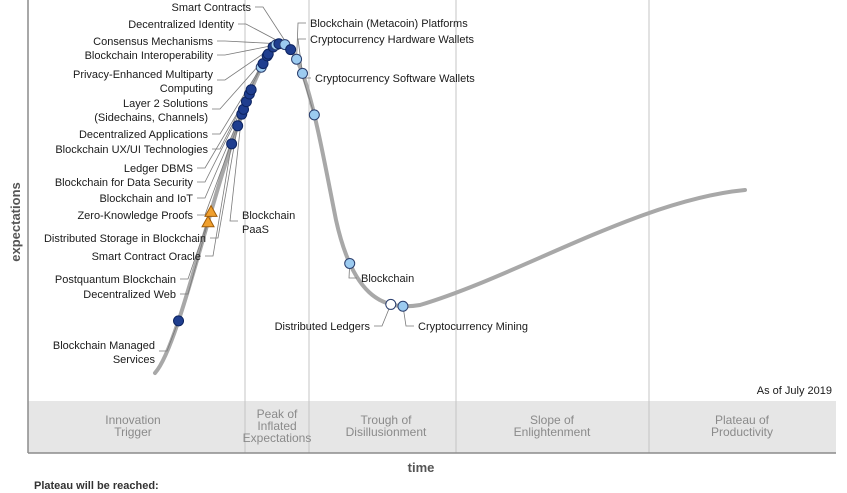  I want to click on label-cryptocurrency-mining: Cryptocurrency Mining, so click(473, 327).